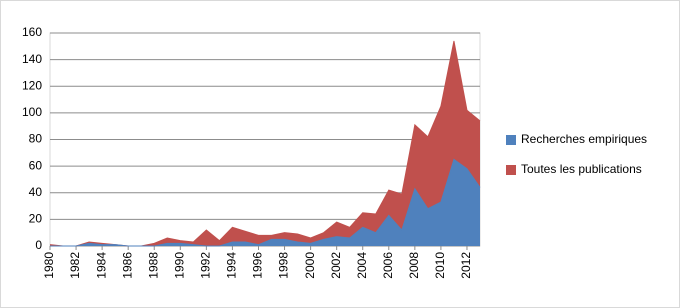 The image size is (680, 308). Describe the element at coordinates (232, 265) in the screenshot. I see `x-tick-label: 1994` at that location.